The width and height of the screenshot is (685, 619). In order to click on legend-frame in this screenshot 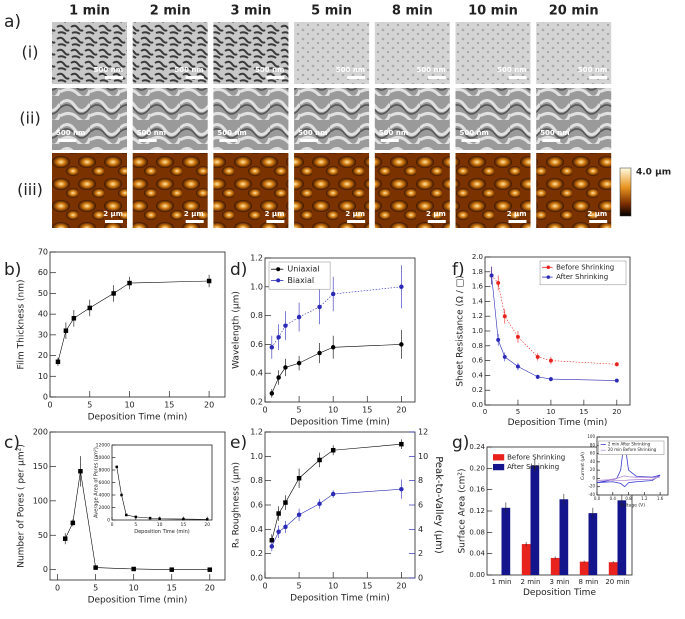, I will do `click(631, 447)`.